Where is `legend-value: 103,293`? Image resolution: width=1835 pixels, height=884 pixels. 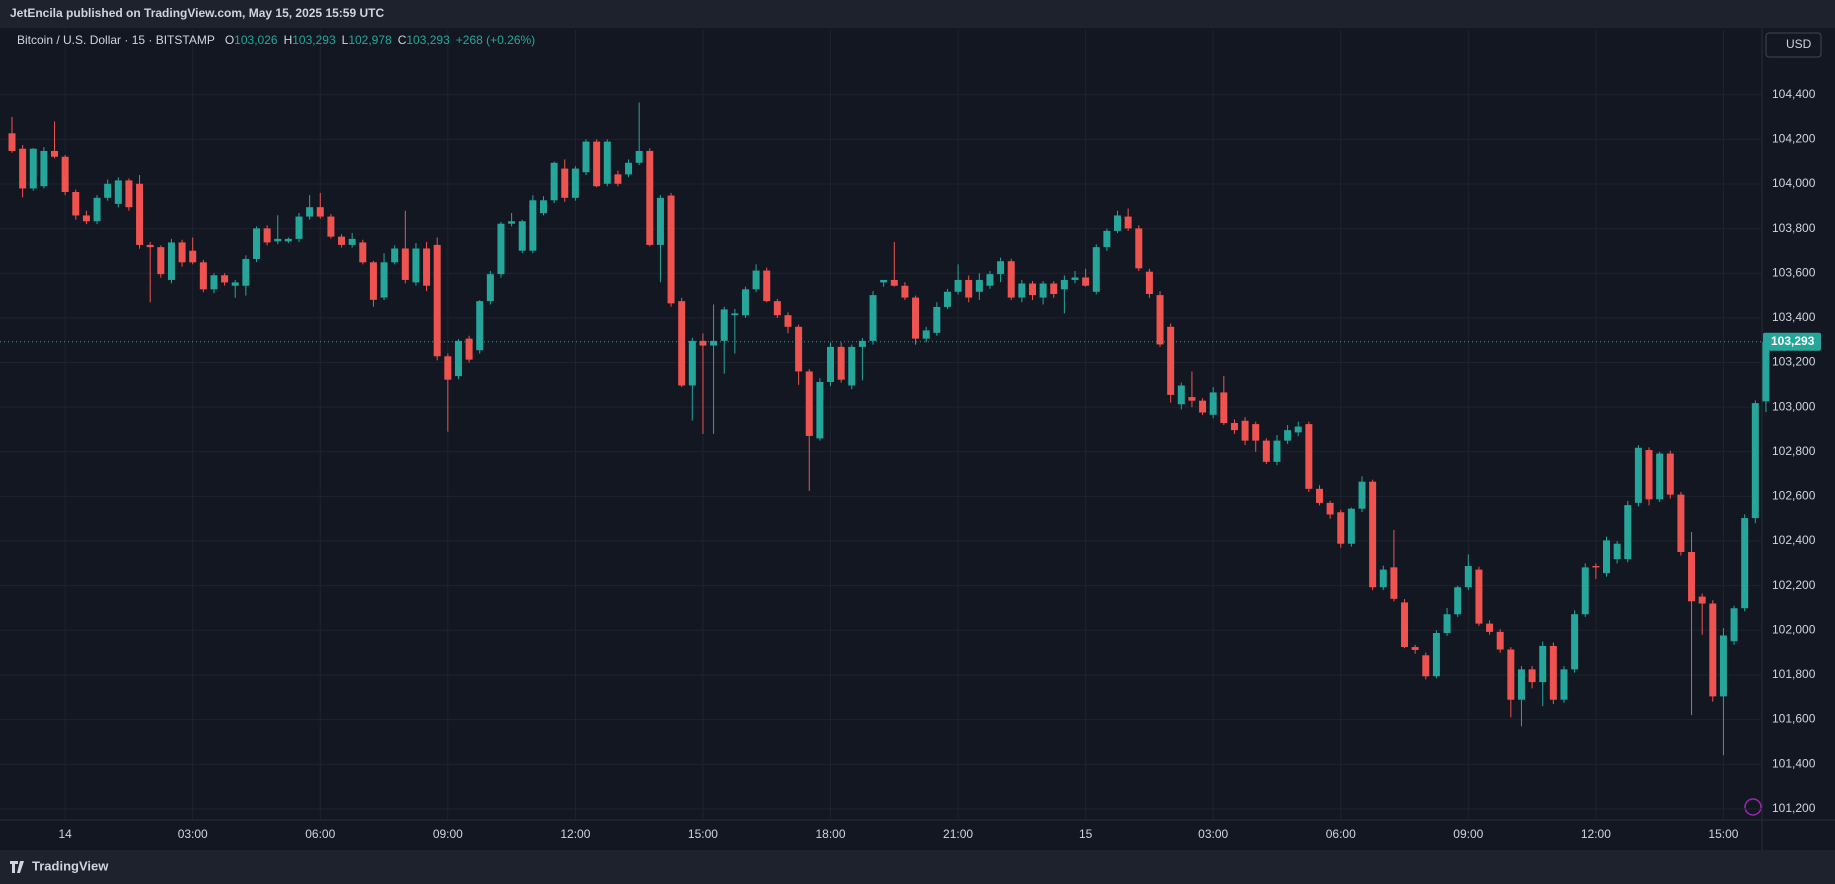
legend-value: 103,293 is located at coordinates (314, 40).